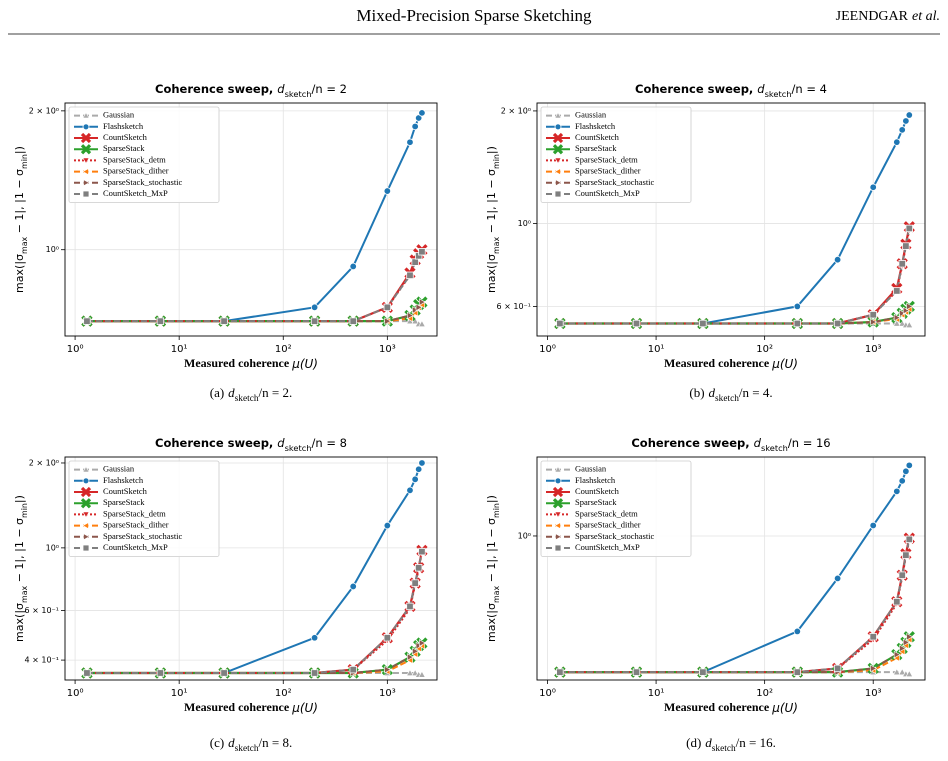 The image size is (948, 761). What do you see at coordinates (217, 392) in the screenshot?
I see `text-part: (a)` at bounding box center [217, 392].